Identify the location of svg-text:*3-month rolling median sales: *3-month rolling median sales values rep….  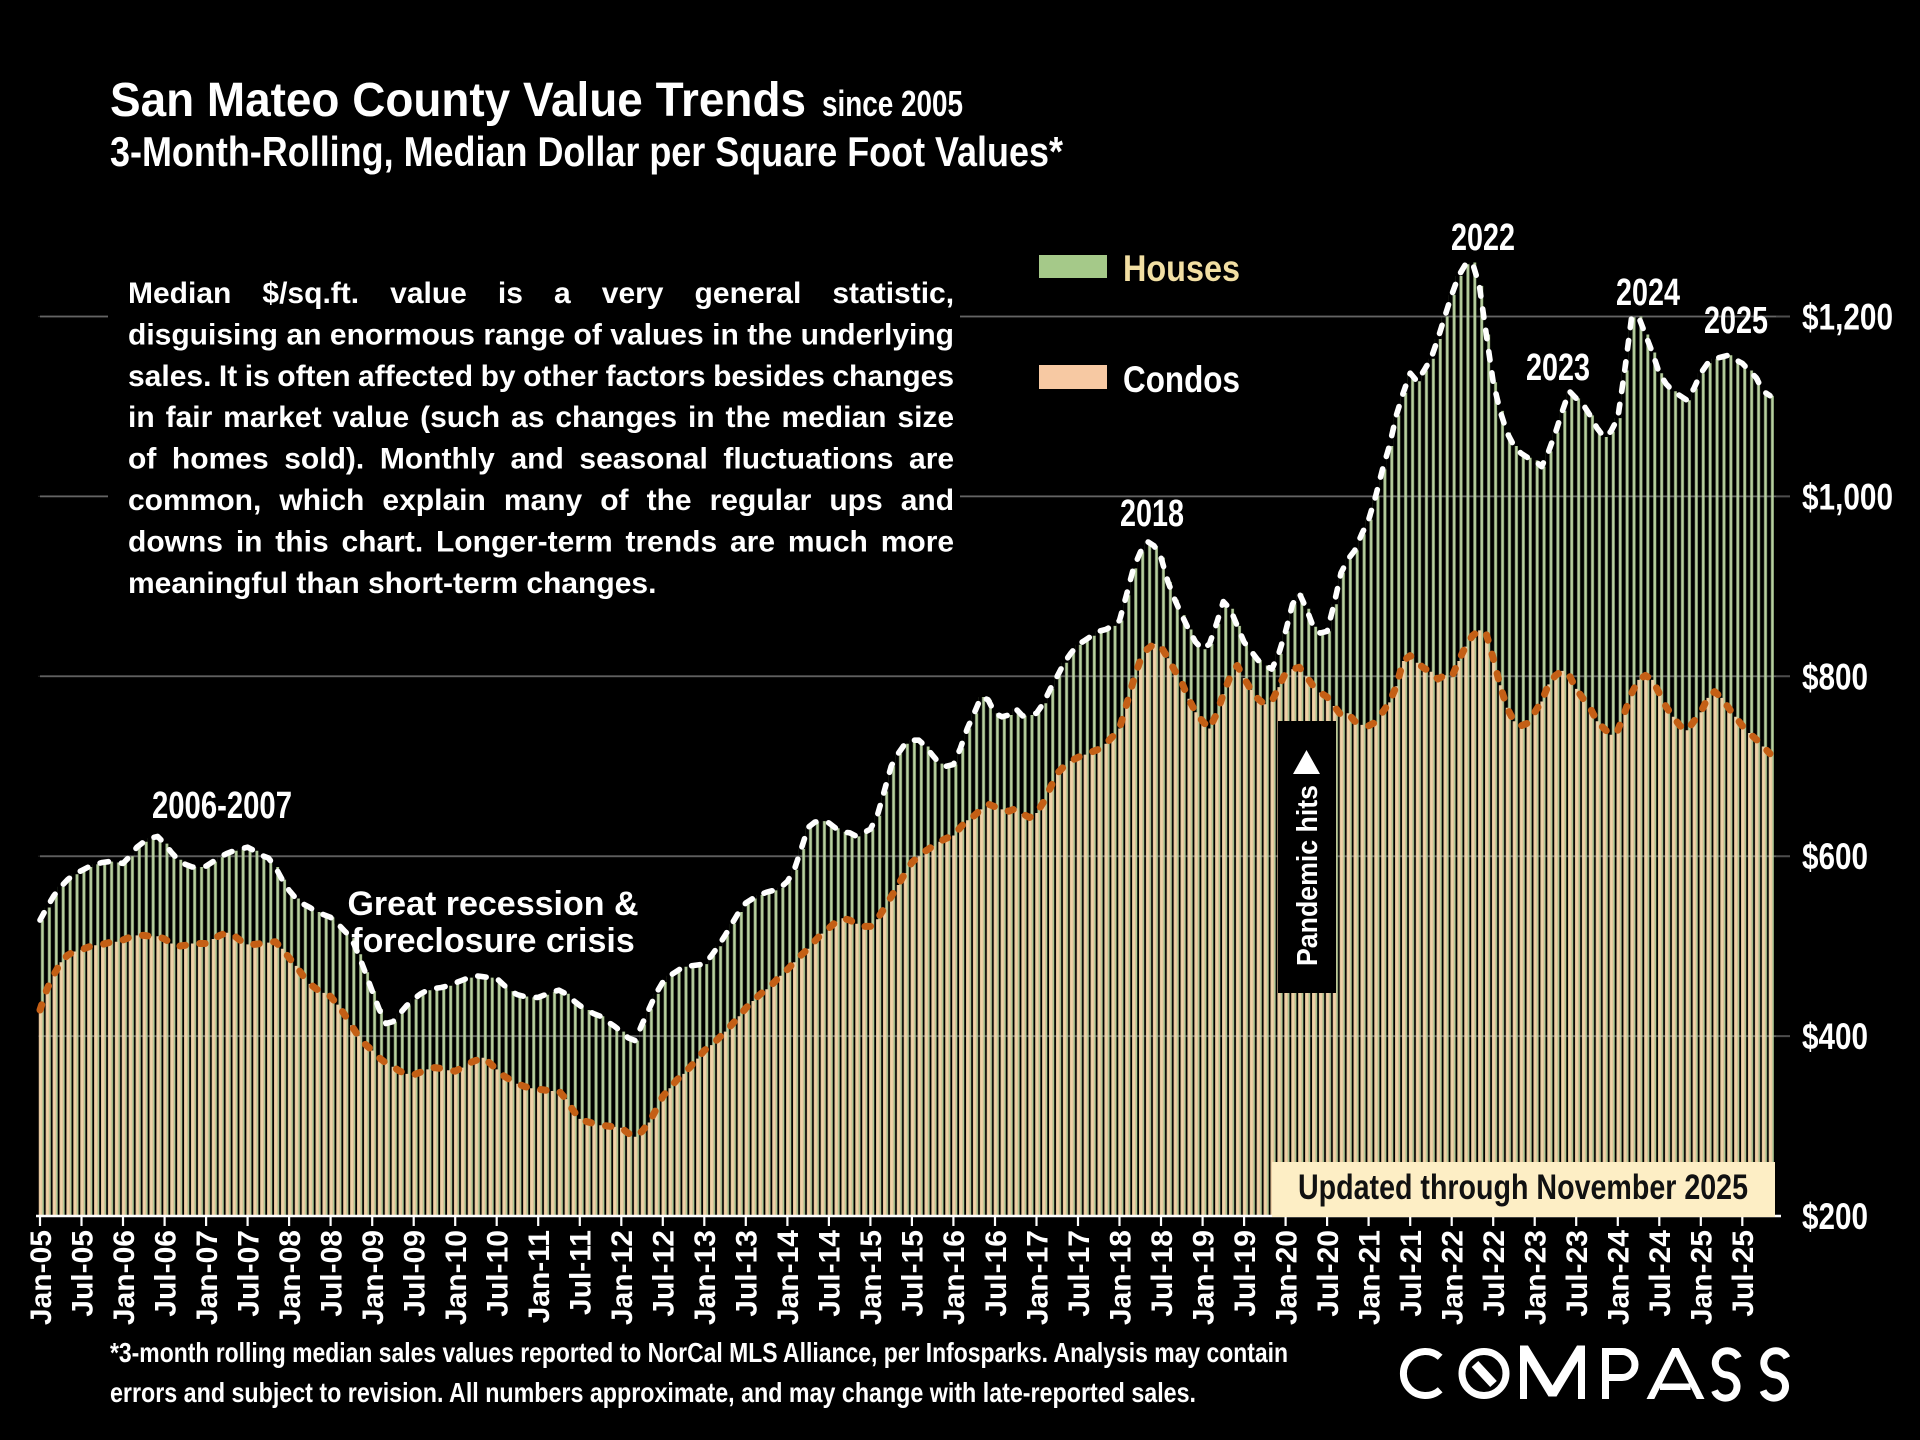
(699, 1352).